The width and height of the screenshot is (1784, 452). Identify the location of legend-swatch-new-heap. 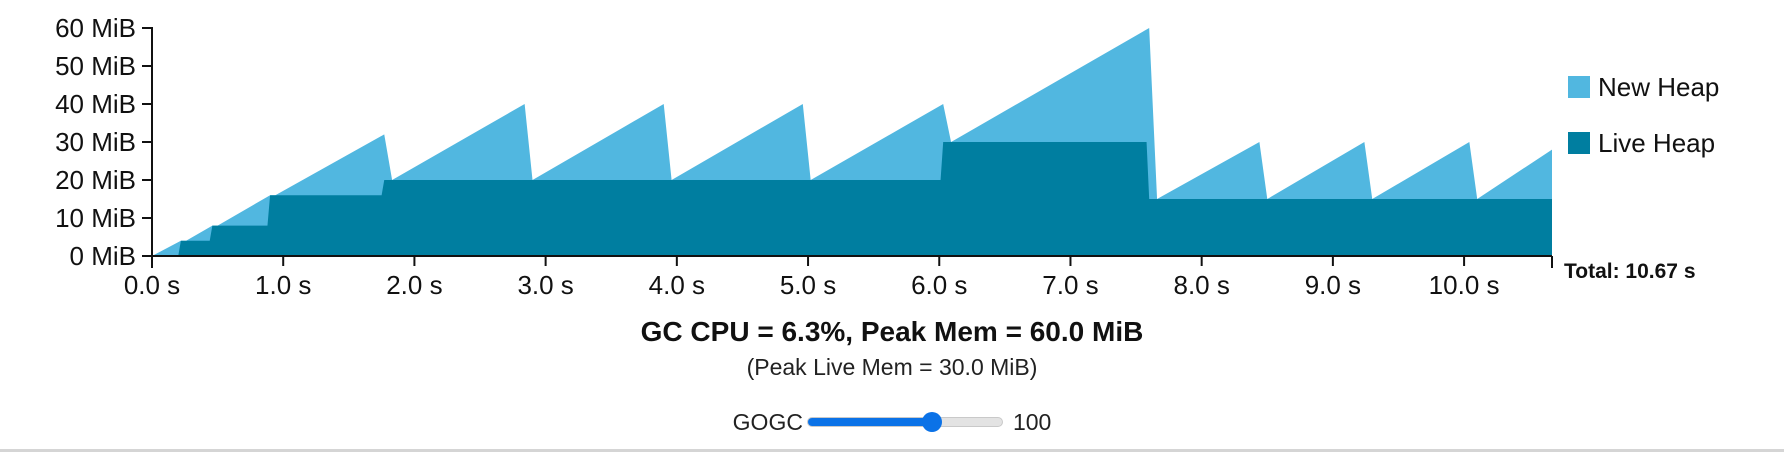
(1579, 87).